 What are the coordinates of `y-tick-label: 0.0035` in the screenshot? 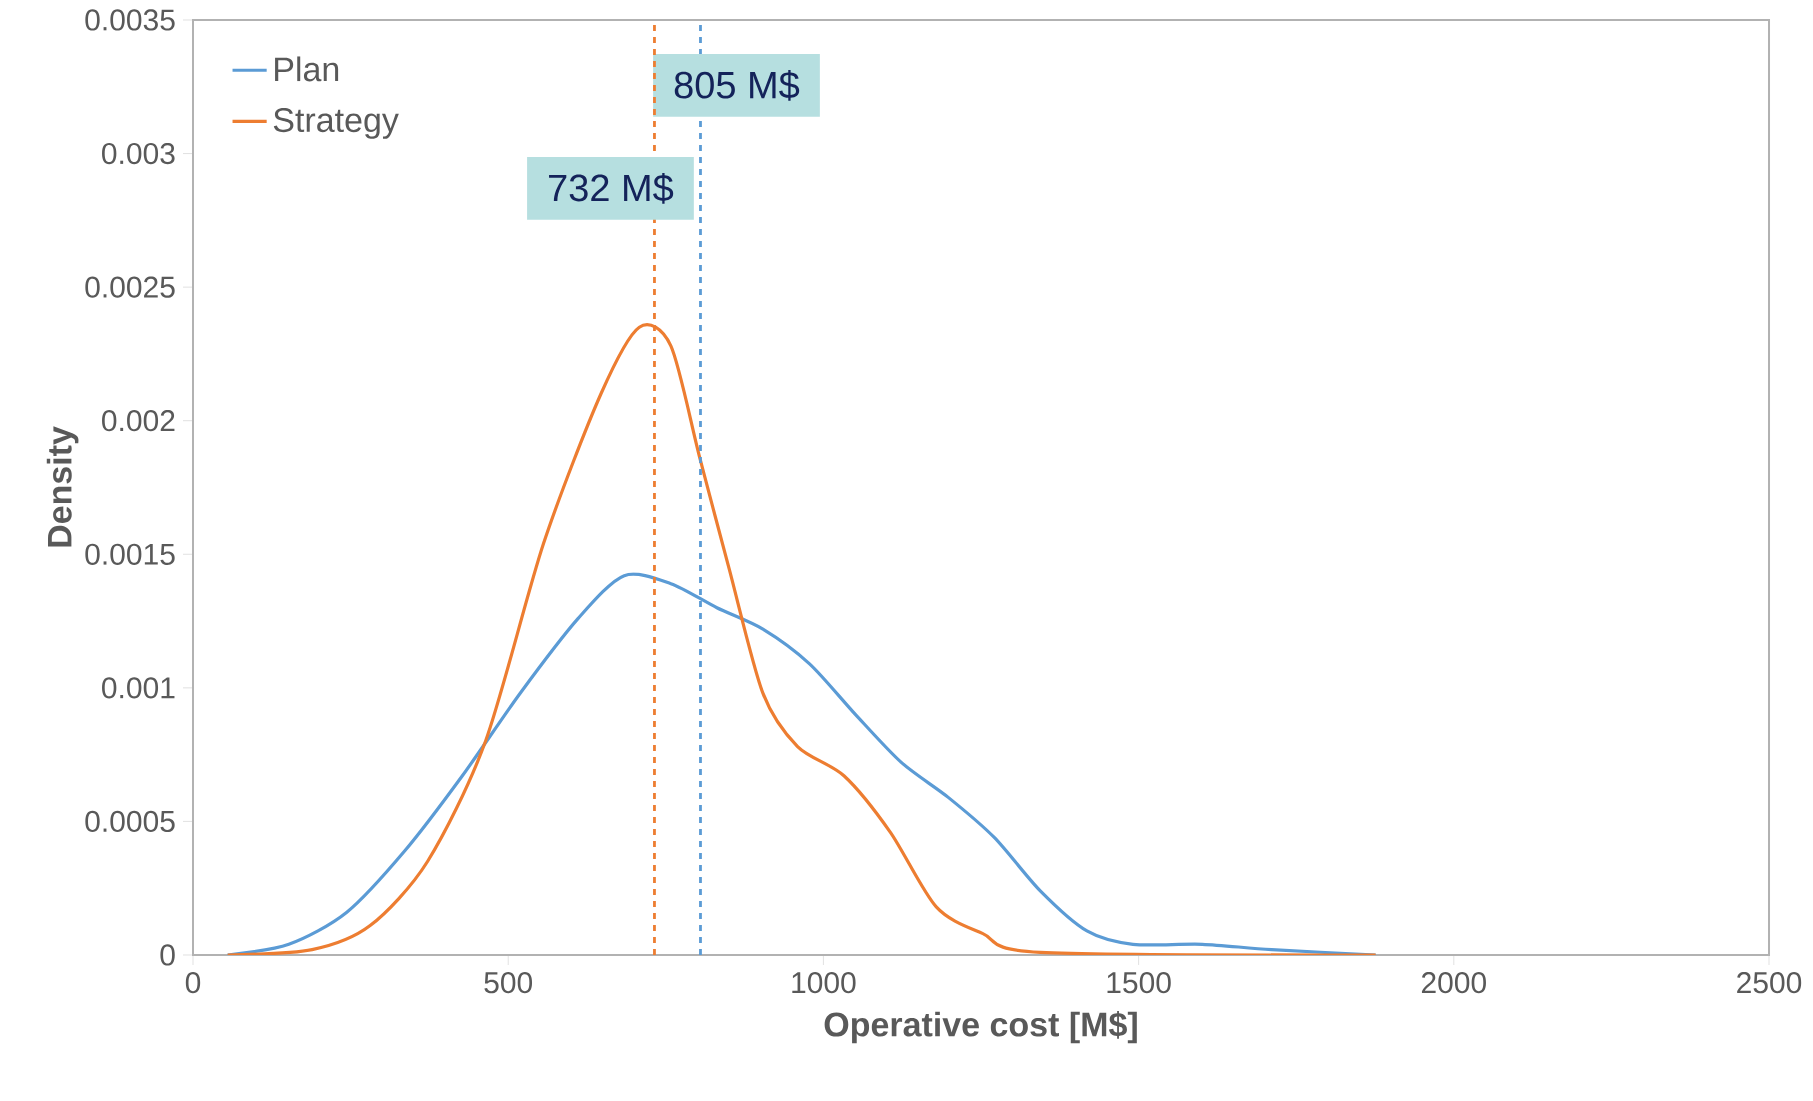 It's located at (130, 20).